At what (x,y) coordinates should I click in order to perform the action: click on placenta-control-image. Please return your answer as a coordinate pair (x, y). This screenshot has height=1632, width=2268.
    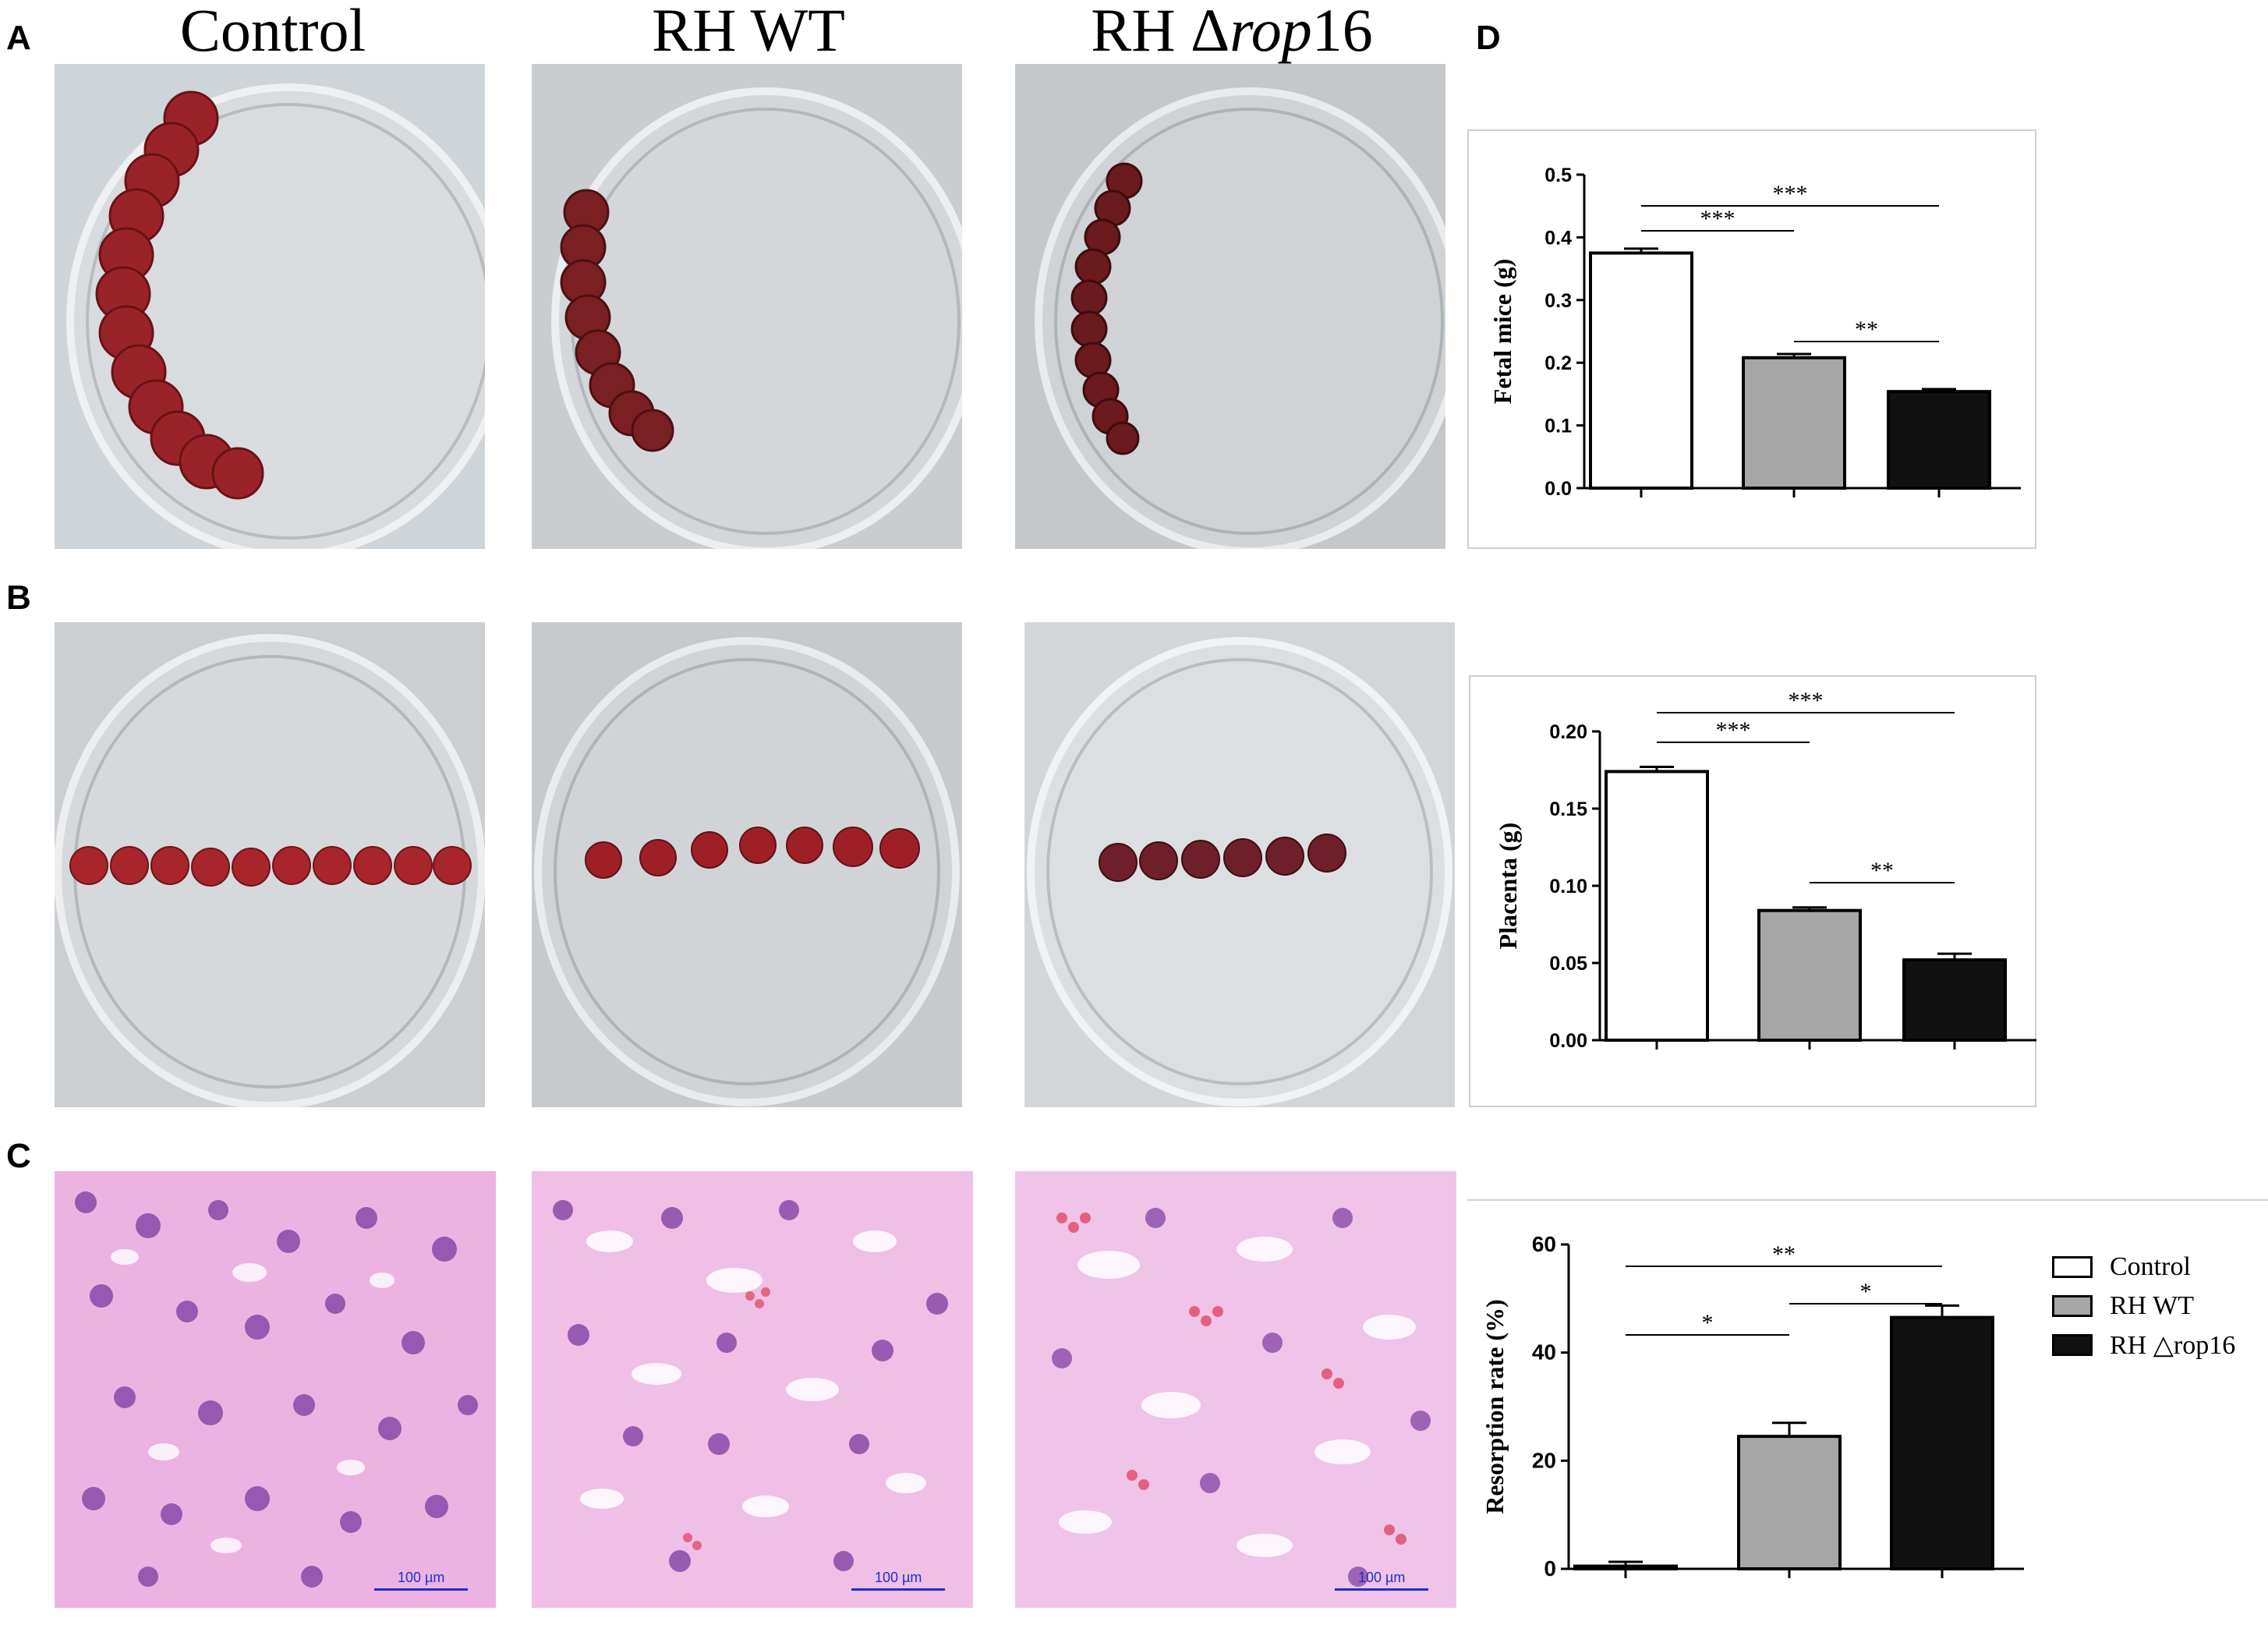
    Looking at the image, I should click on (270, 864).